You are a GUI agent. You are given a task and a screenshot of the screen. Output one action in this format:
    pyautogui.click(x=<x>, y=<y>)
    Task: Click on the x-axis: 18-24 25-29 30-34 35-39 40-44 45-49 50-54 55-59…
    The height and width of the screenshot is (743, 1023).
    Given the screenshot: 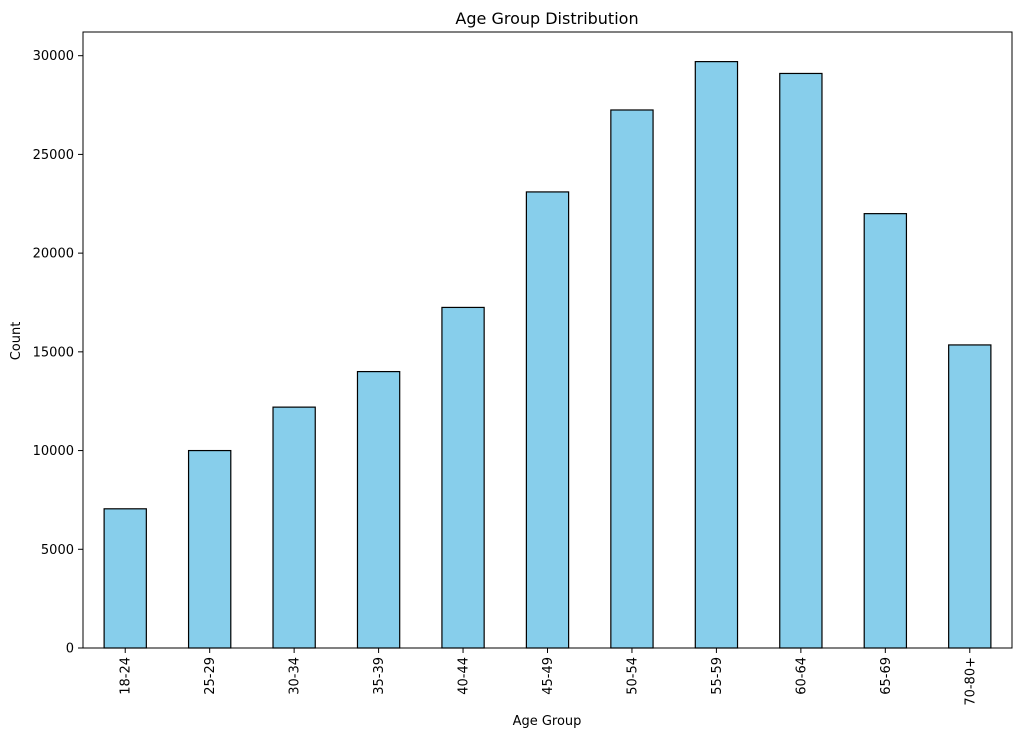 What is the action you would take?
    pyautogui.click(x=548, y=677)
    